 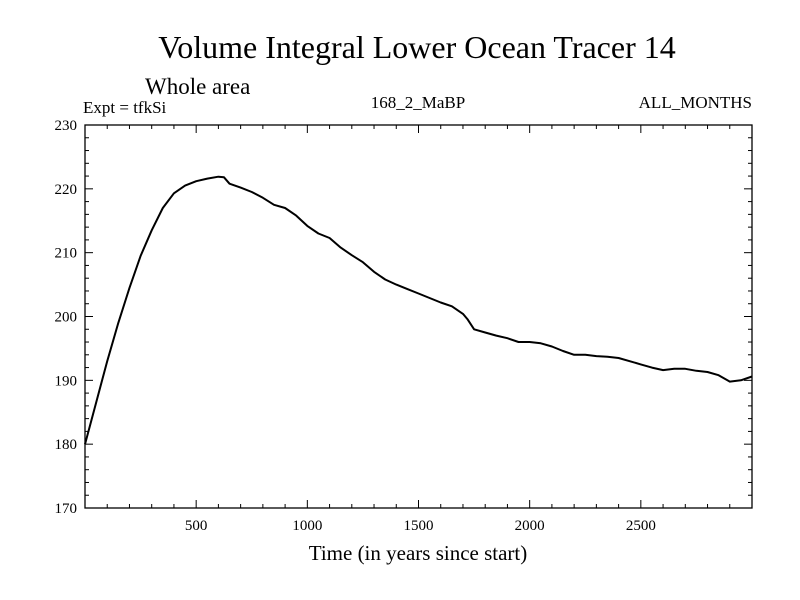 What do you see at coordinates (416, 47) in the screenshot?
I see `chart-title: Volume Integral Lower Ocean Tracer 14` at bounding box center [416, 47].